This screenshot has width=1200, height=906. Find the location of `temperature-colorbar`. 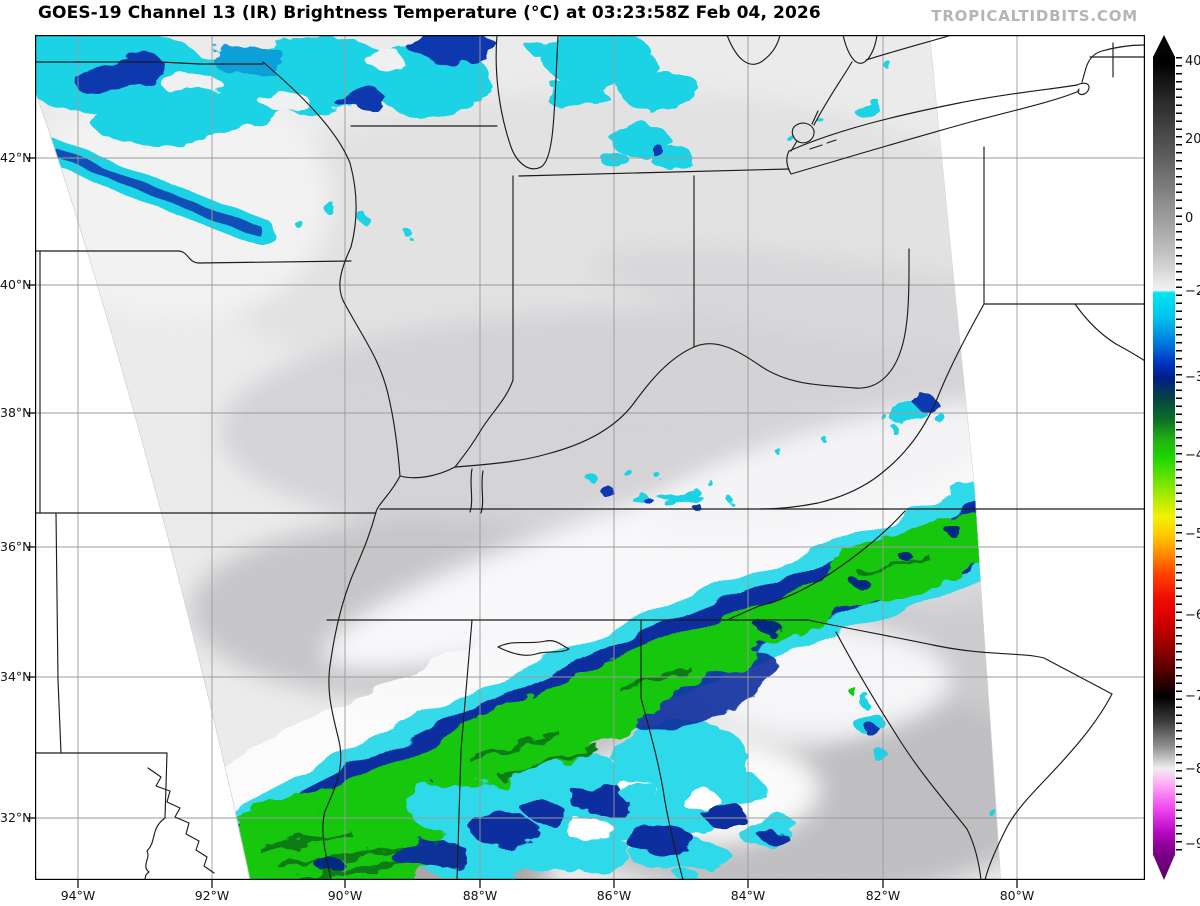

temperature-colorbar is located at coordinates (1164, 457).